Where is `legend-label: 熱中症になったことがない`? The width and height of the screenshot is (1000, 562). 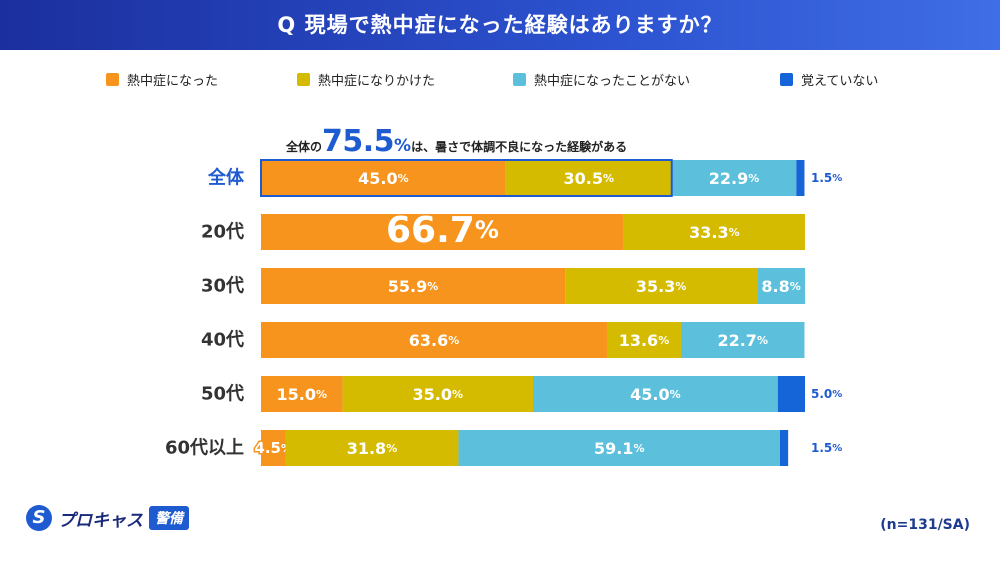
legend-label: 熱中症になったことがない is located at coordinates (612, 81).